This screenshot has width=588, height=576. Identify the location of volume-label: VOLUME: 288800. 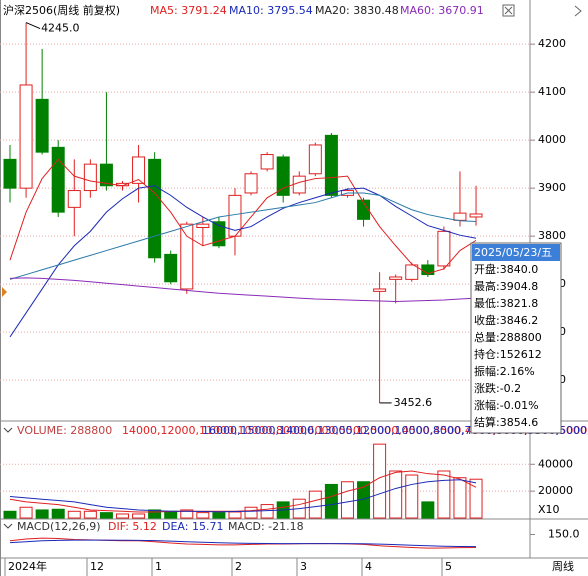
(64, 430).